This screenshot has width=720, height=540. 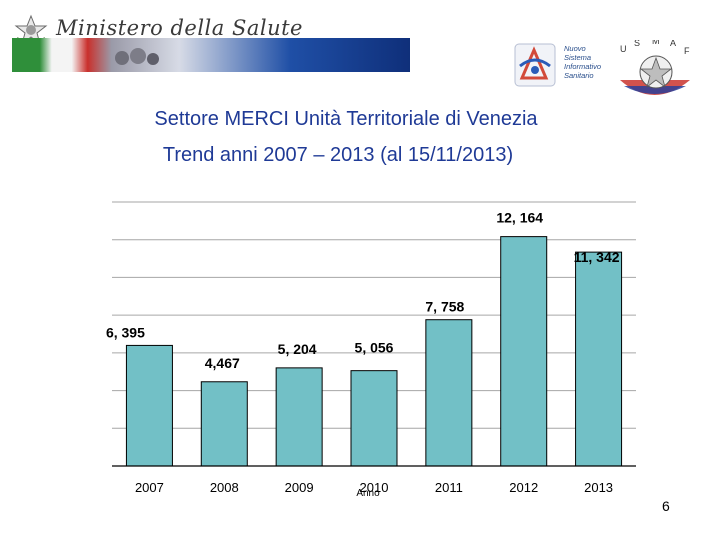 What do you see at coordinates (299, 487) in the screenshot?
I see `x-tick-label-2009: 2009` at bounding box center [299, 487].